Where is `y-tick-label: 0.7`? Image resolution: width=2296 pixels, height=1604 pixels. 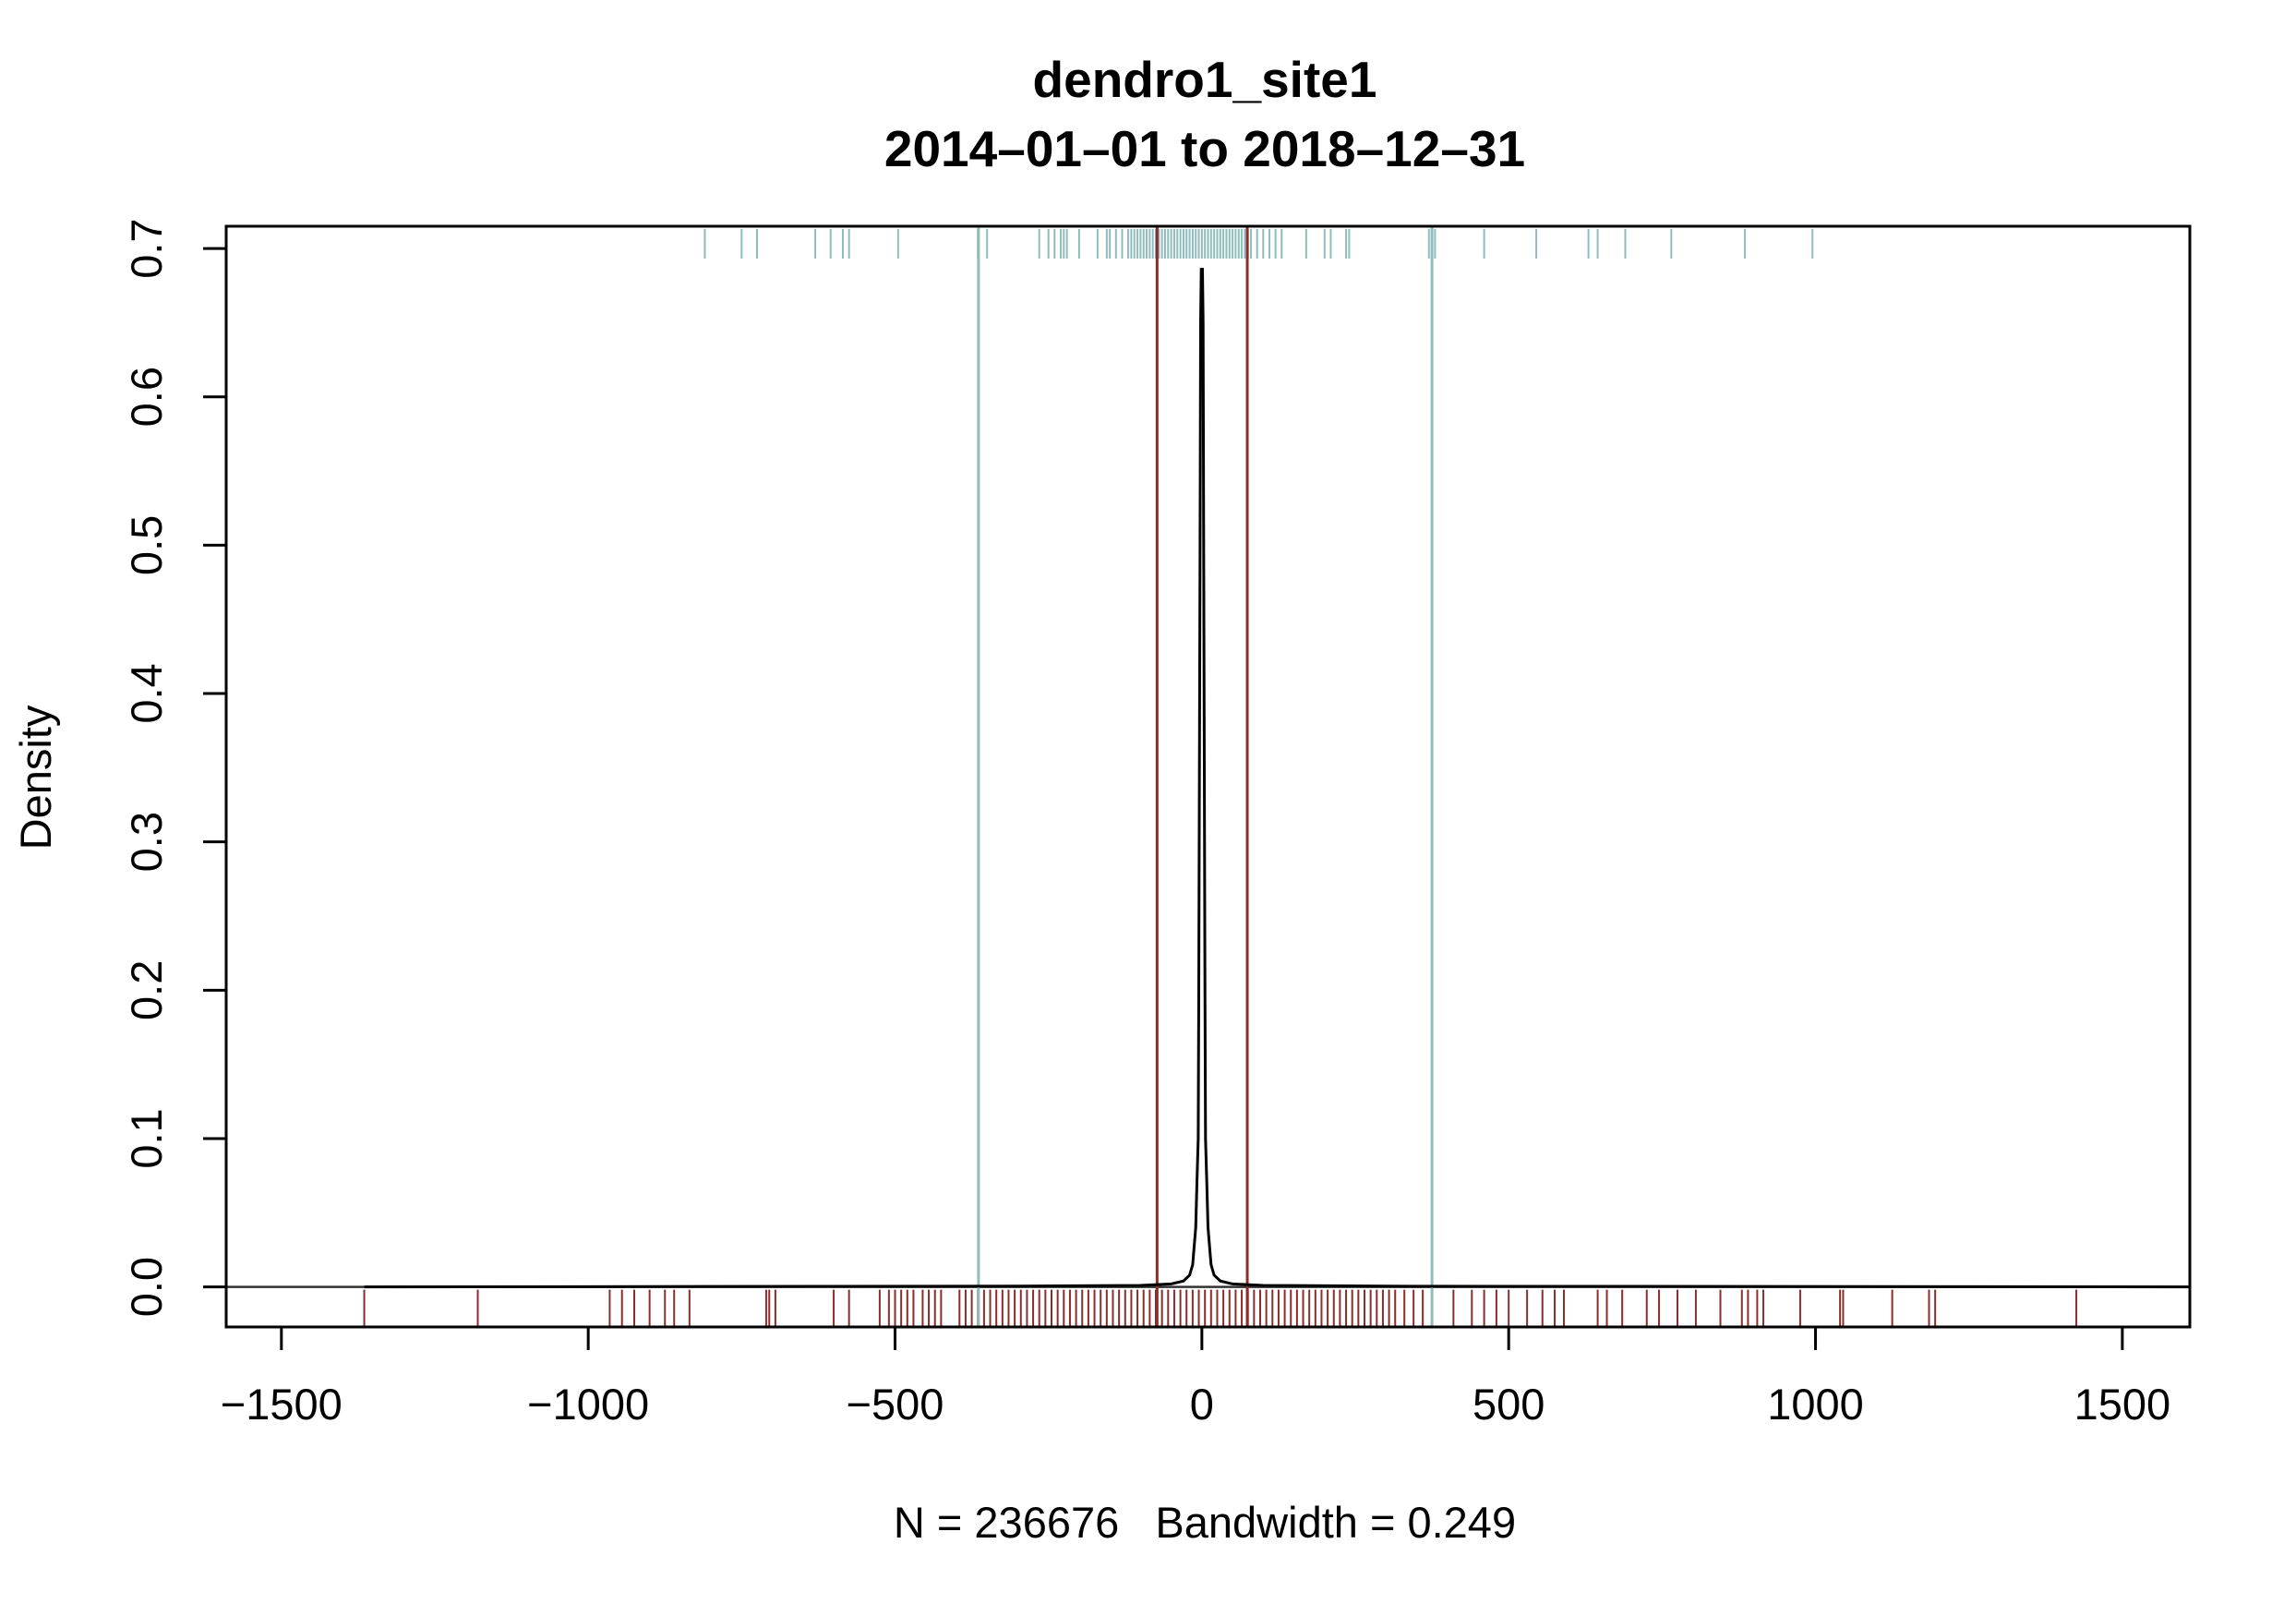 y-tick-label: 0.7 is located at coordinates (146, 248).